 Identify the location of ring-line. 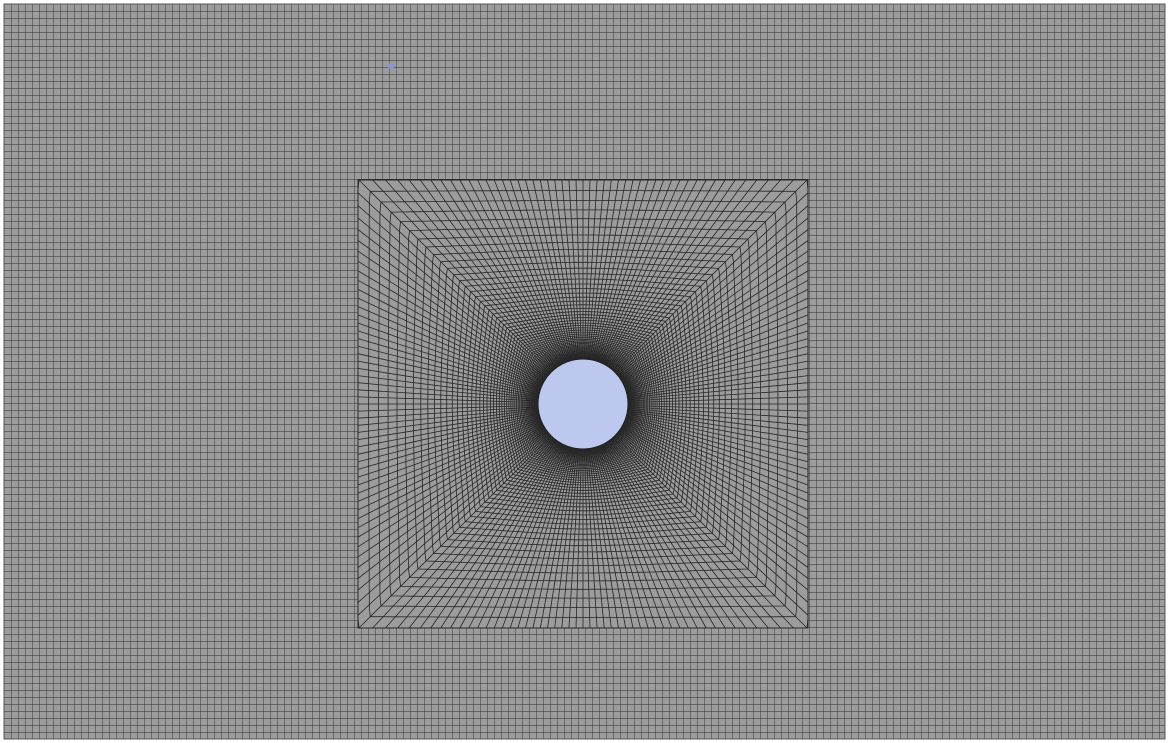
(583, 404).